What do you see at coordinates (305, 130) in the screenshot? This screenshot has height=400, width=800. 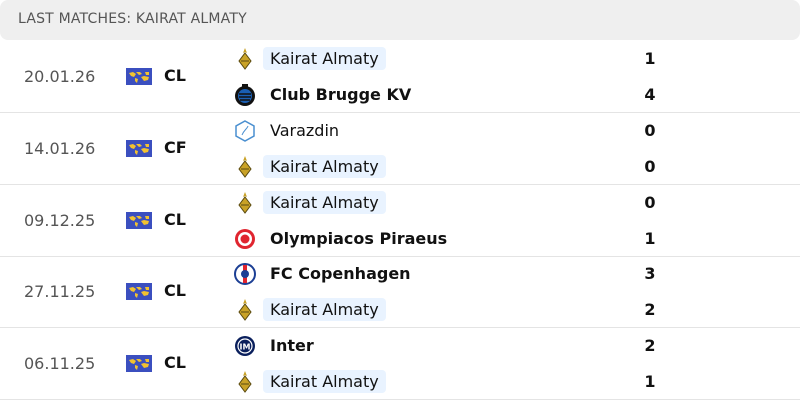 I see `team-name: Varazdin` at bounding box center [305, 130].